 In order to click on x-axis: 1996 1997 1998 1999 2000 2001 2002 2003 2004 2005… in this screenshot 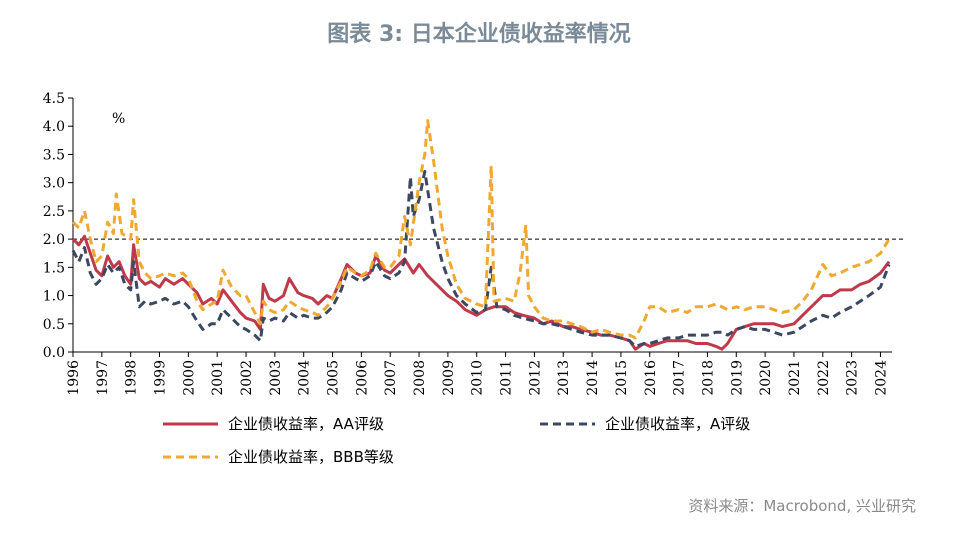, I will do `click(479, 373)`.